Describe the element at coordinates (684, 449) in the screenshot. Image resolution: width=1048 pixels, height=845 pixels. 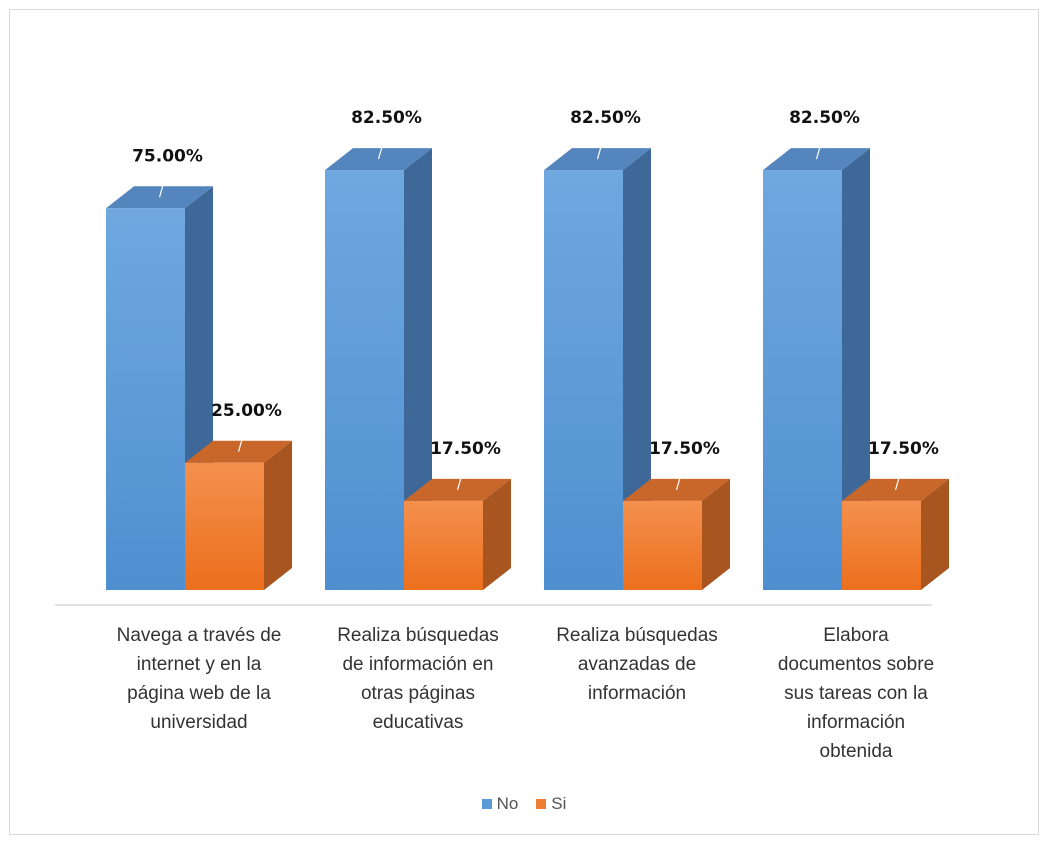
I see `data-label-si-3: 17.50%` at that location.